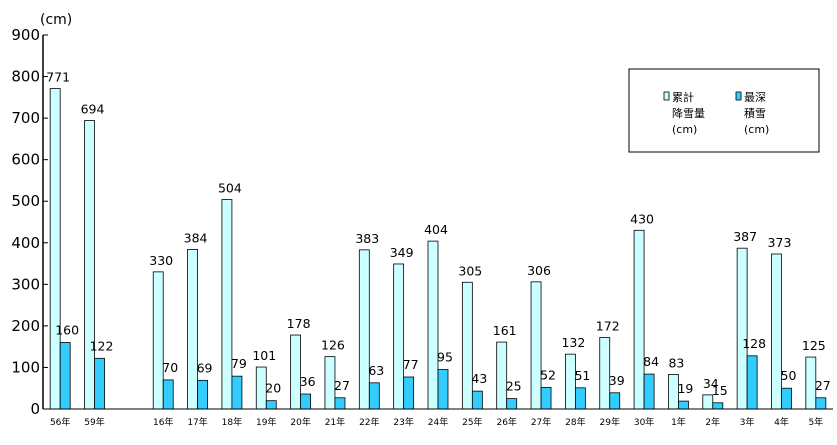  Describe the element at coordinates (335, 422) in the screenshot. I see `category-label: 21年` at that location.